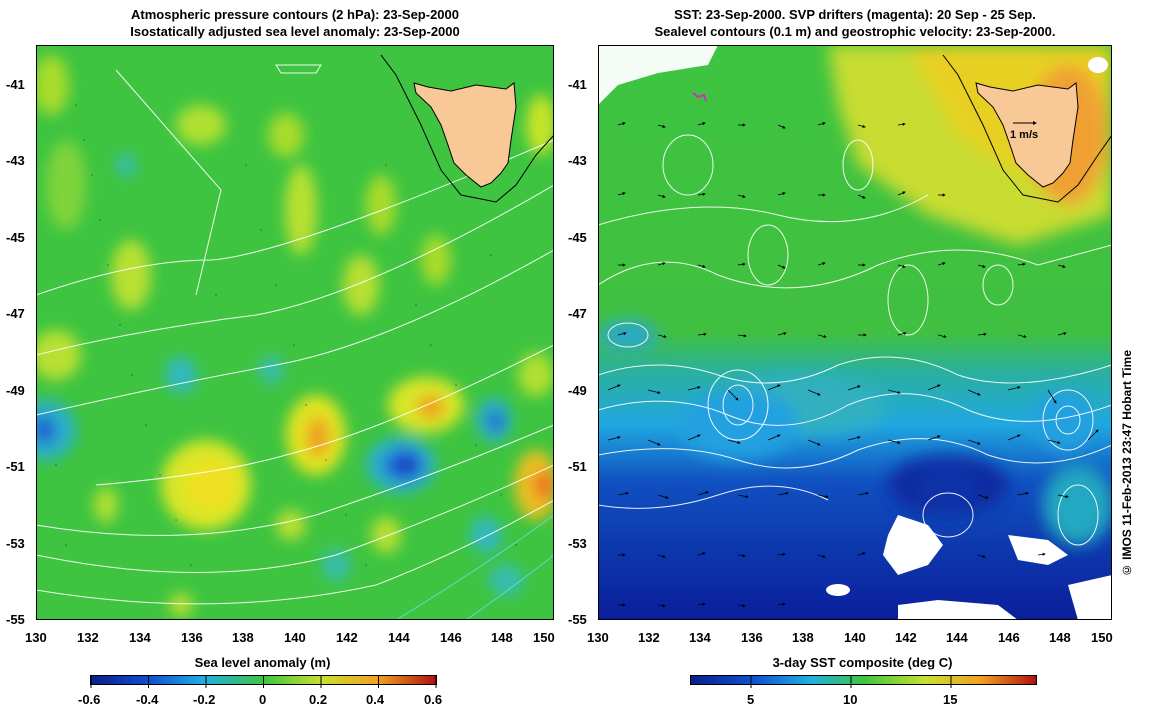 This screenshot has height=710, width=1150. Describe the element at coordinates (375, 699) in the screenshot. I see `sla-cb-tick: 0.4` at that location.